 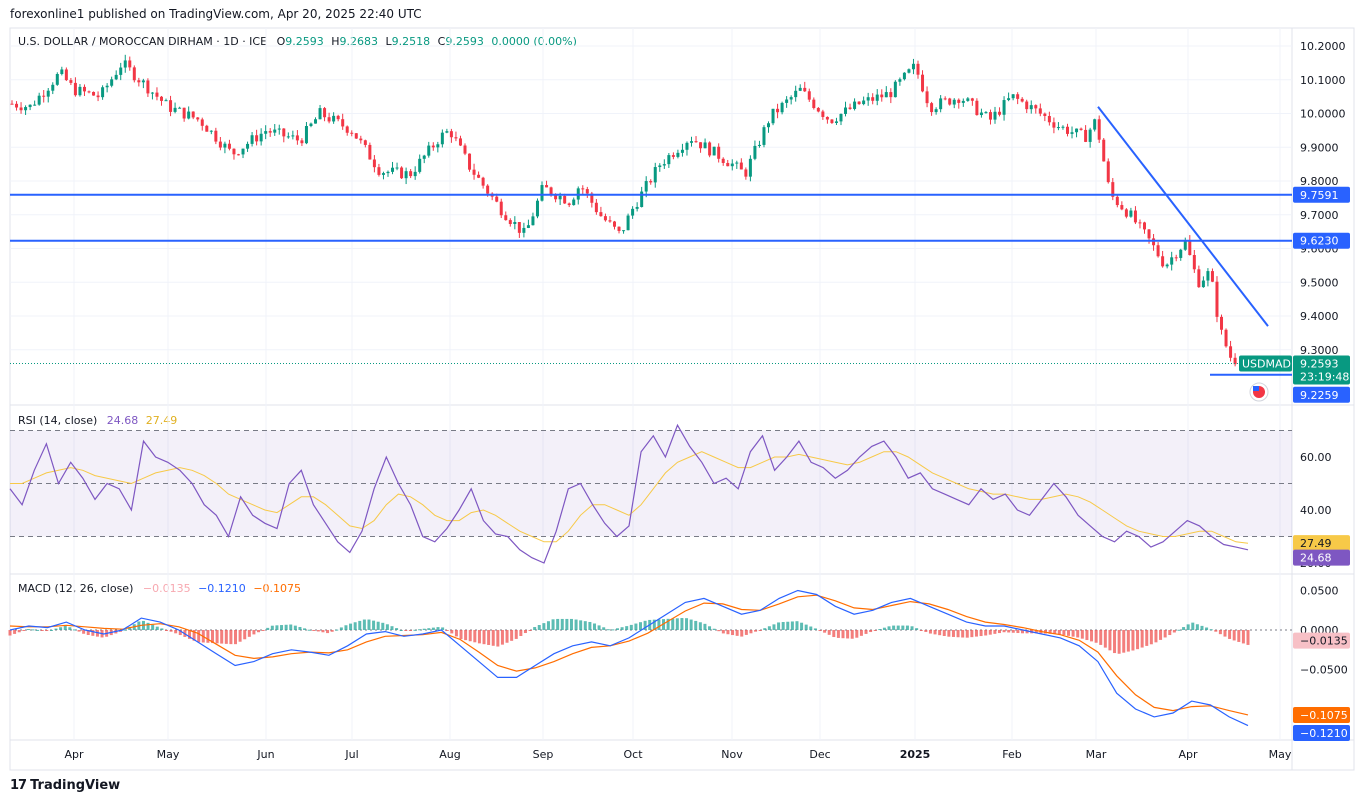 I want to click on low-value: 9.2518, so click(x=411, y=41).